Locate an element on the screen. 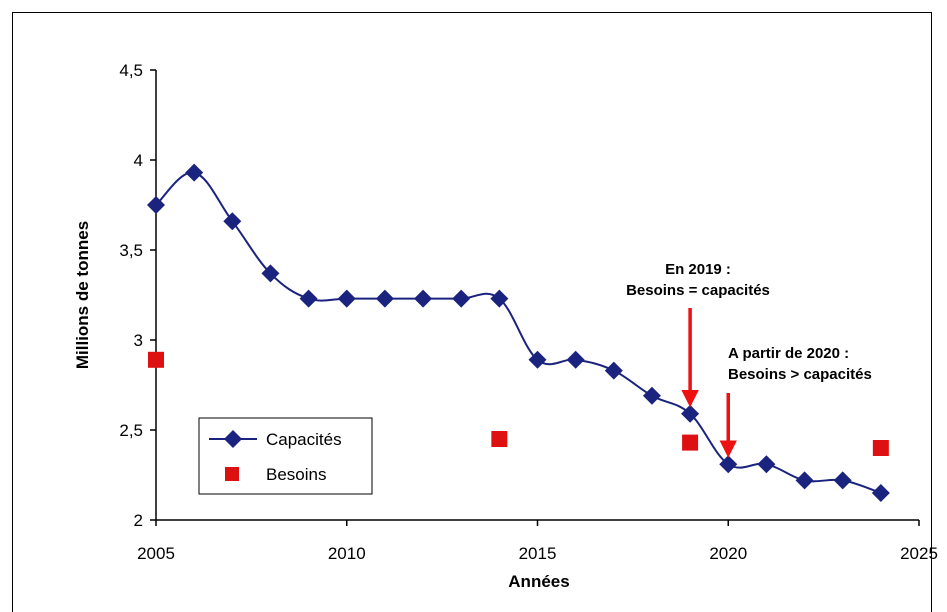 This screenshot has height=612, width=947. y-tick-label: 3,5 is located at coordinates (131, 250).